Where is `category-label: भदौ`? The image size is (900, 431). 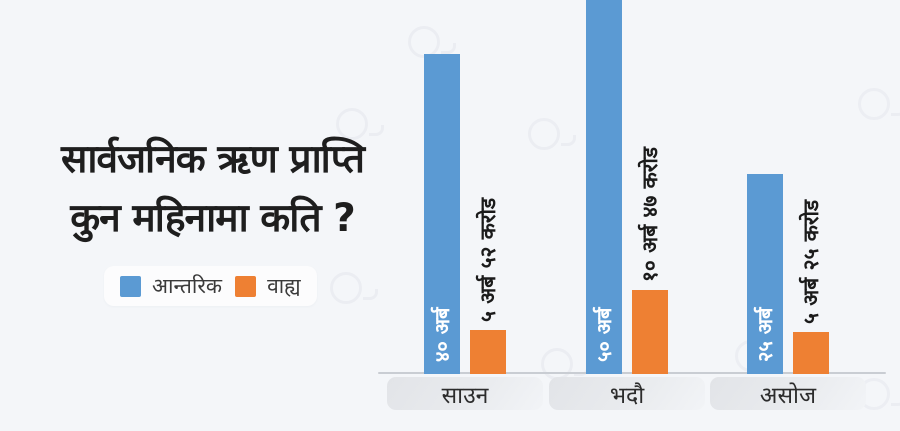
category-label: भदौ is located at coordinates (627, 395).